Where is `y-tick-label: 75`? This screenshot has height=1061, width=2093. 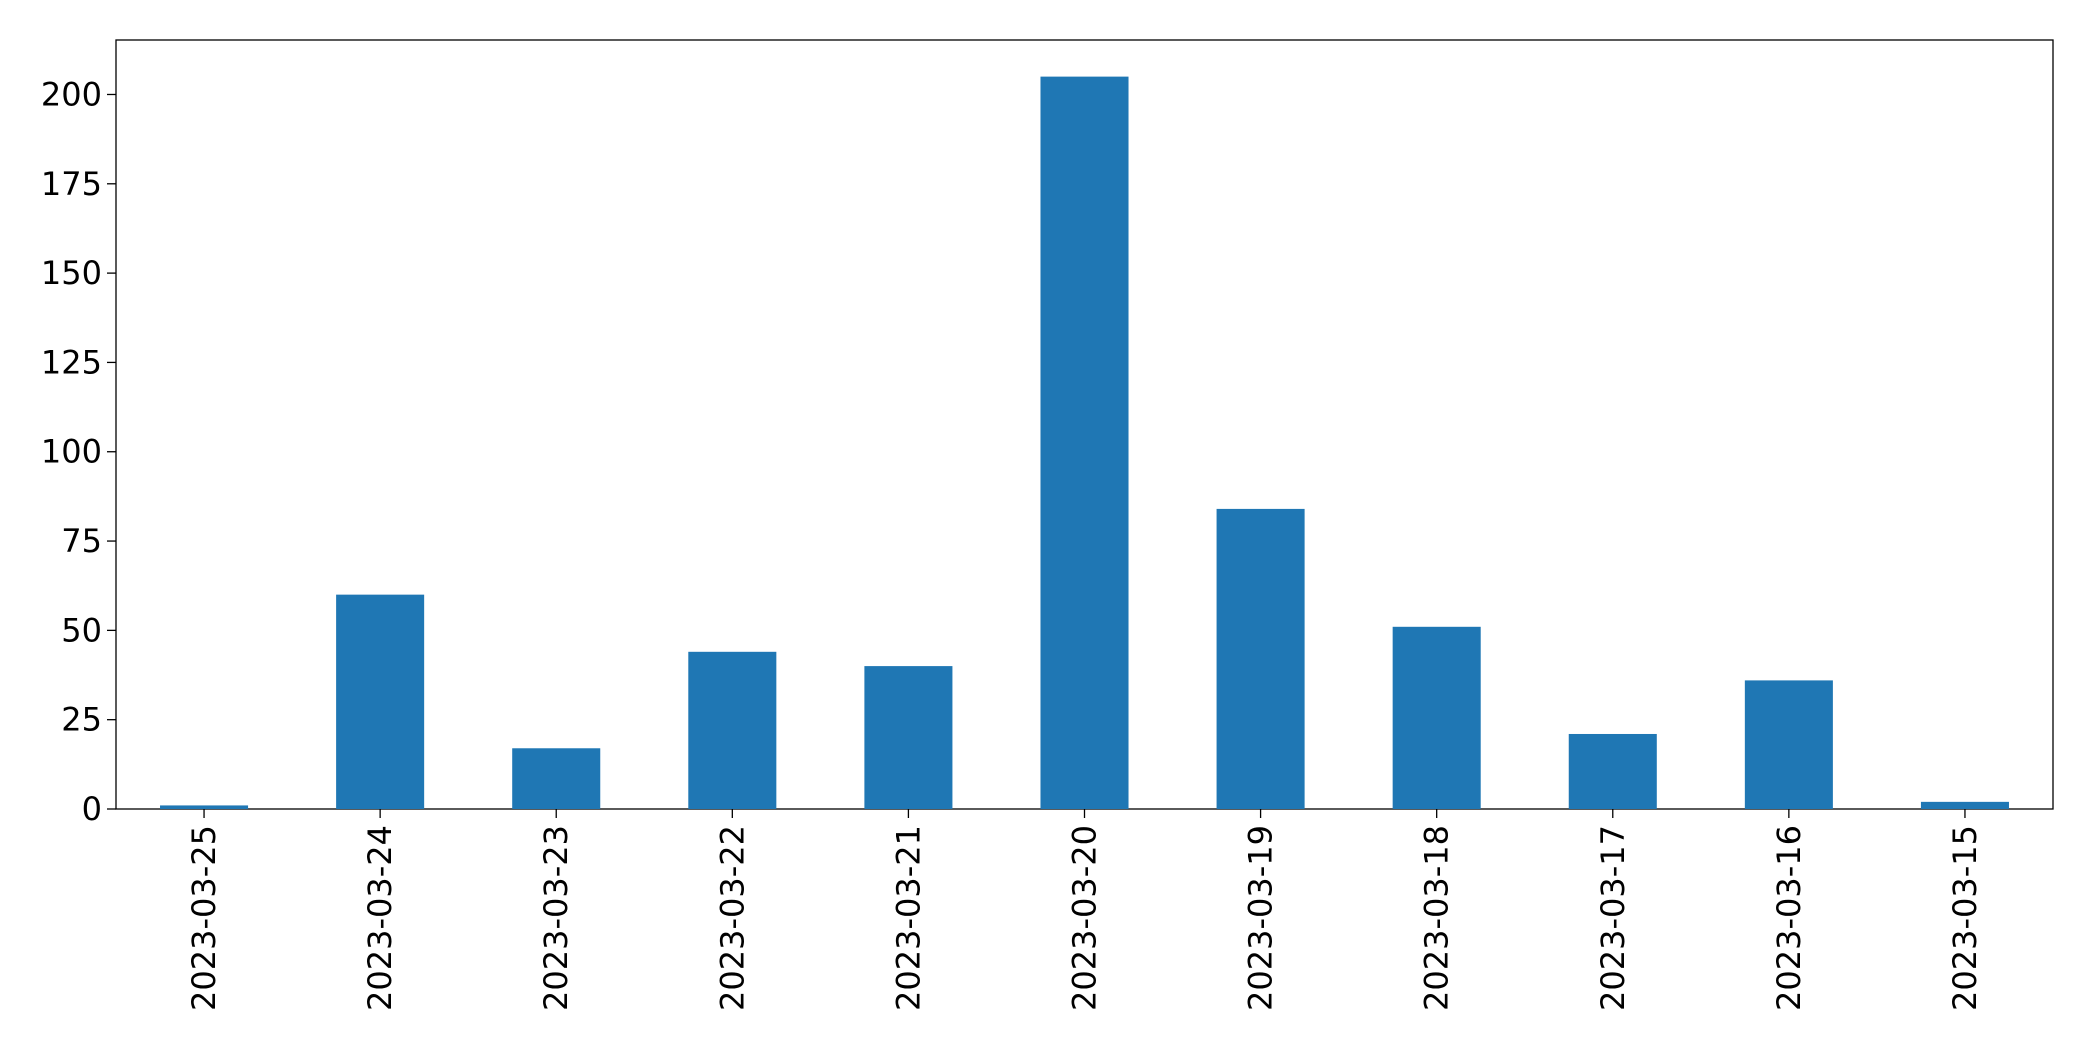
y-tick-label: 75 is located at coordinates (81, 541).